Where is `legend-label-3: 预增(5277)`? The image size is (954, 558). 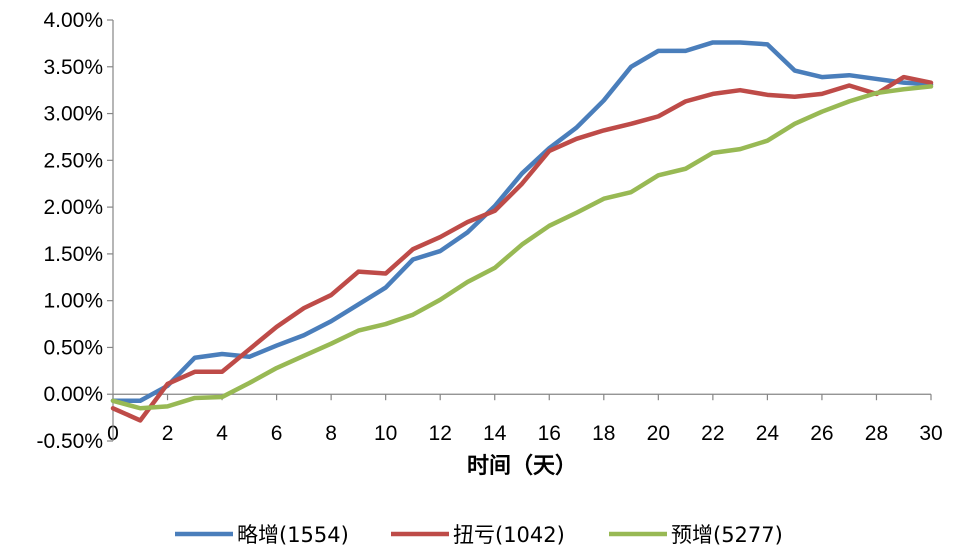 legend-label-3: 预增(5277) is located at coordinates (727, 535).